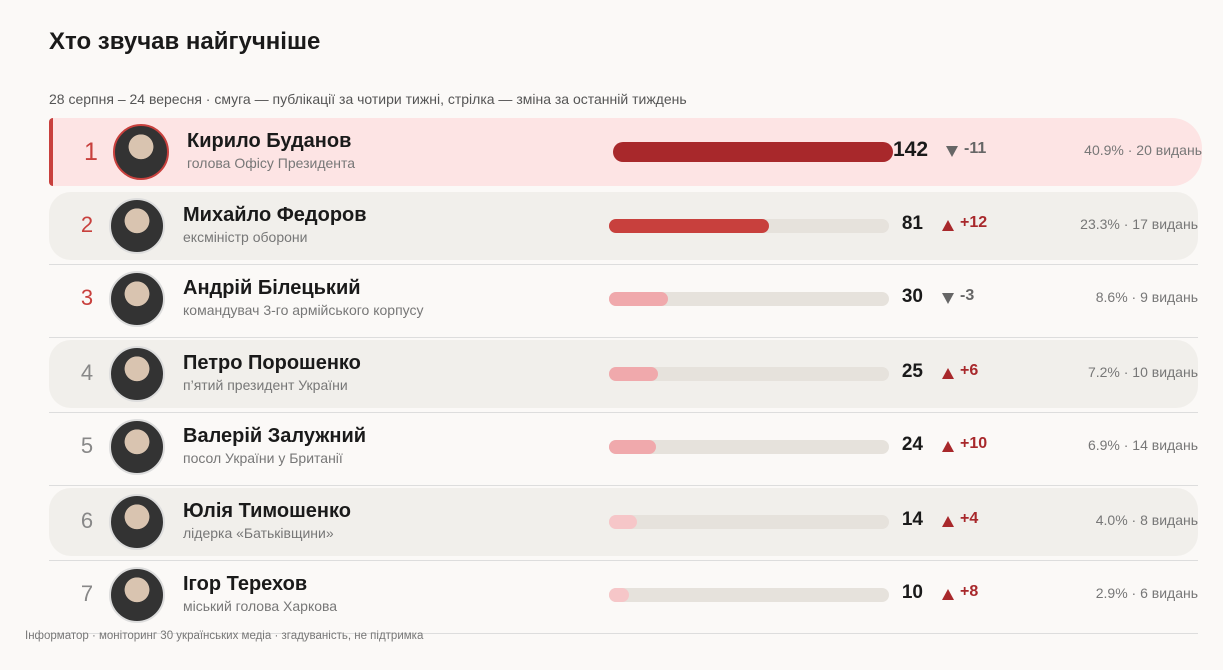 Image resolution: width=1223 pixels, height=670 pixels. What do you see at coordinates (303, 310) in the screenshot?
I see `person-role: командувач 3-го армійського корпусу` at bounding box center [303, 310].